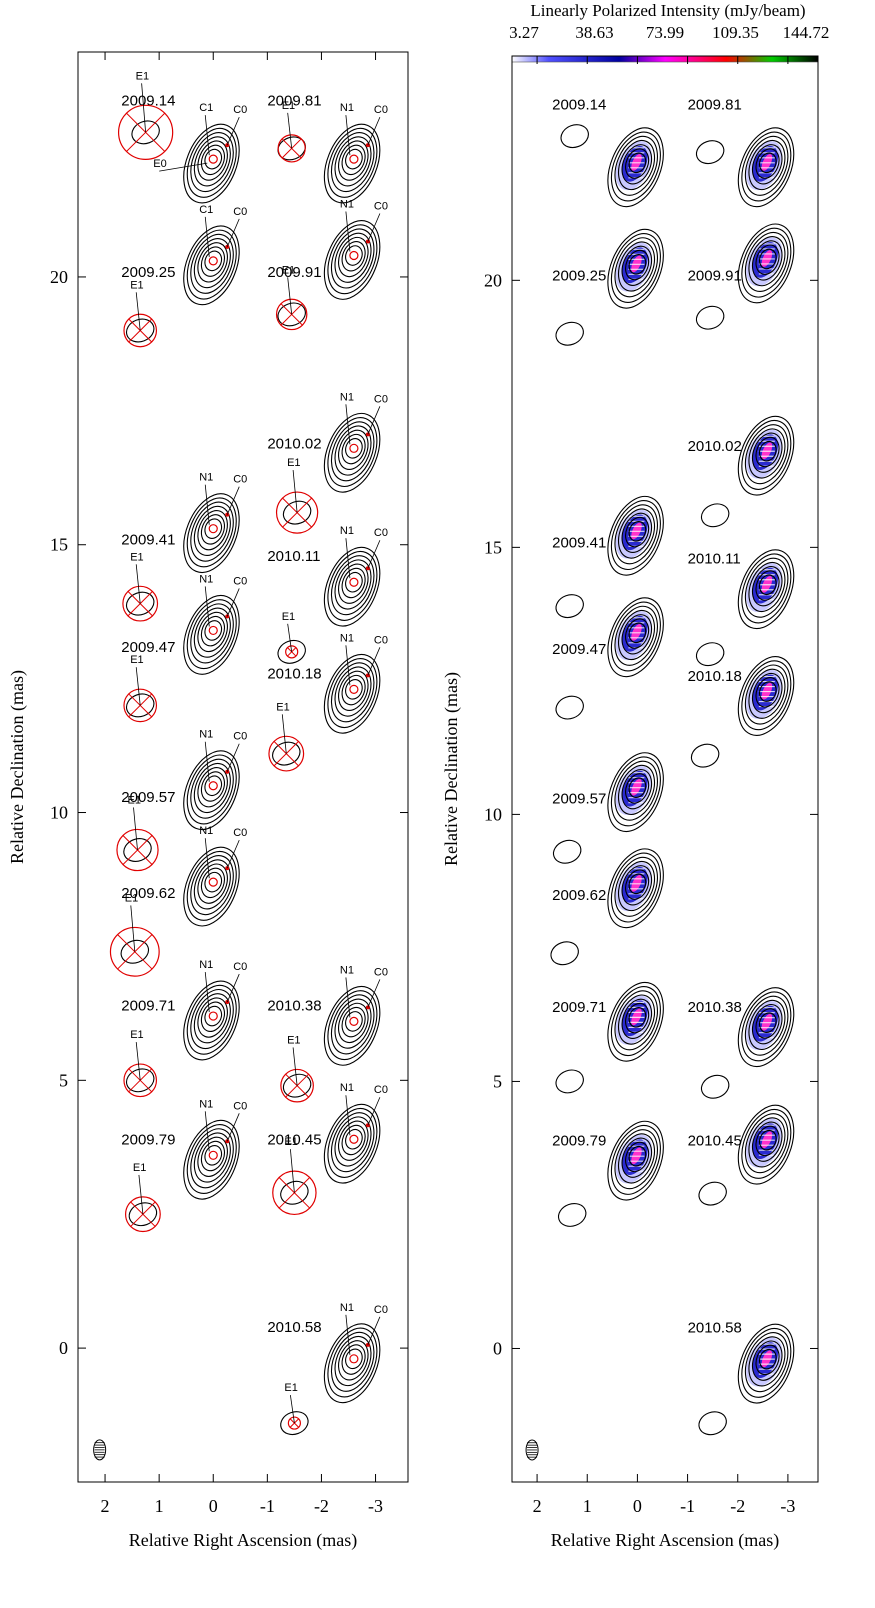  Describe the element at coordinates (741, 712) in the screenshot. I see `epoch-group: 2010.18` at that location.